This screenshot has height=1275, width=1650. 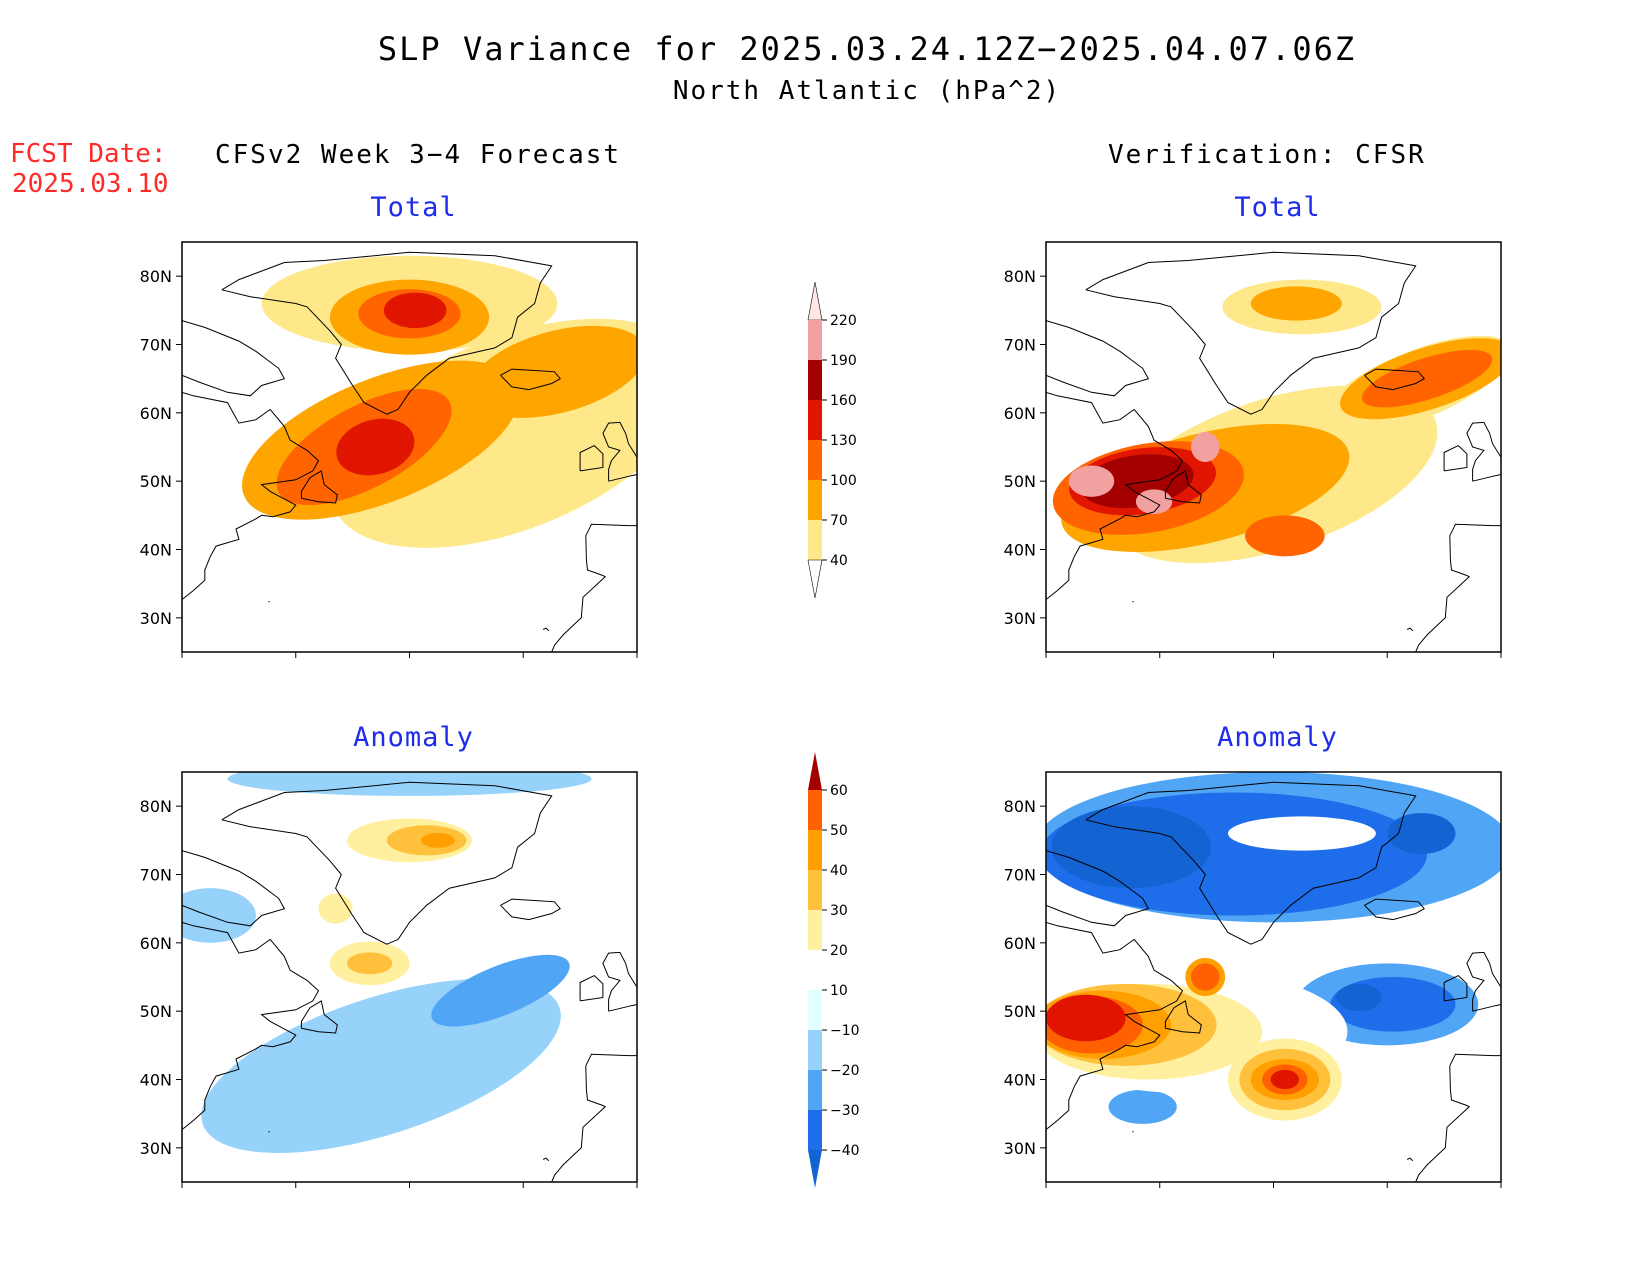 What do you see at coordinates (839, 791) in the screenshot?
I see `colorbar-label: 60` at bounding box center [839, 791].